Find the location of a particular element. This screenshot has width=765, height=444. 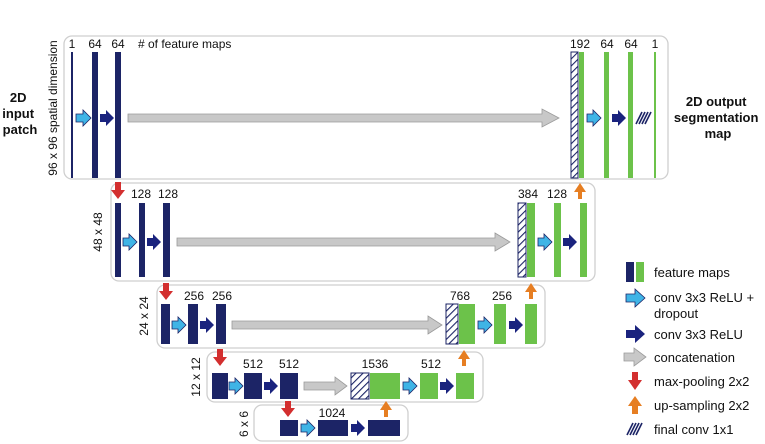

legend-conv-dropout-label: conv 3x3 ReLU + dropout is located at coordinates (706, 305).